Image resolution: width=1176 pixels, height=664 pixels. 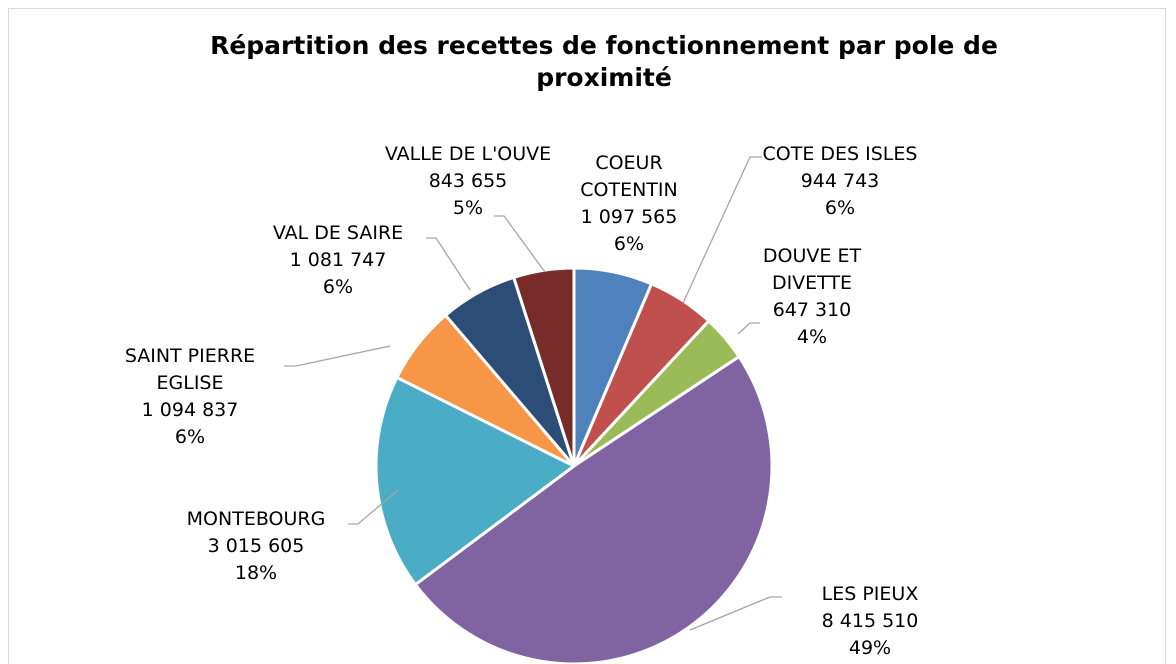 What do you see at coordinates (256, 519) in the screenshot?
I see `label-name: MONTEBOURG` at bounding box center [256, 519].